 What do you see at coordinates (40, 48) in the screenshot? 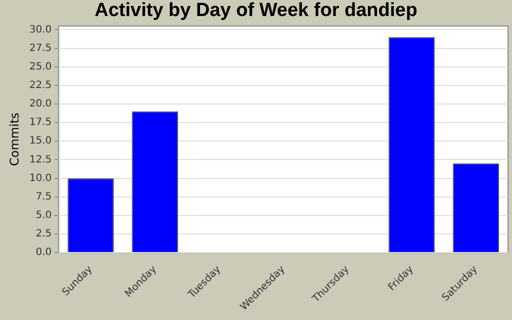
I see `y-tick-label: 27.5` at bounding box center [40, 48].